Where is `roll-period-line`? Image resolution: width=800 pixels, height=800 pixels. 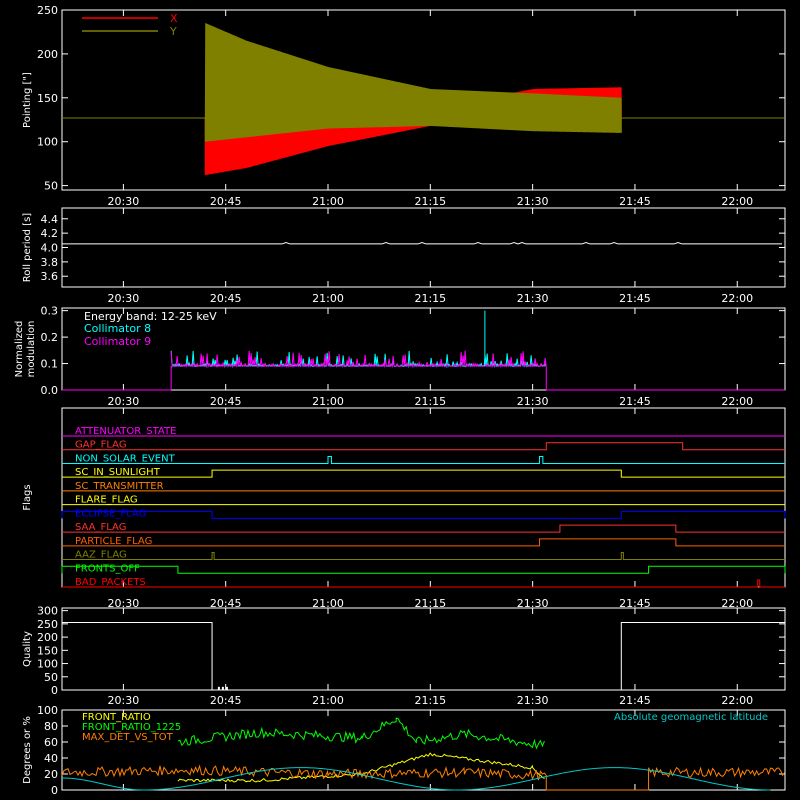 roll-period-line is located at coordinates (422, 243).